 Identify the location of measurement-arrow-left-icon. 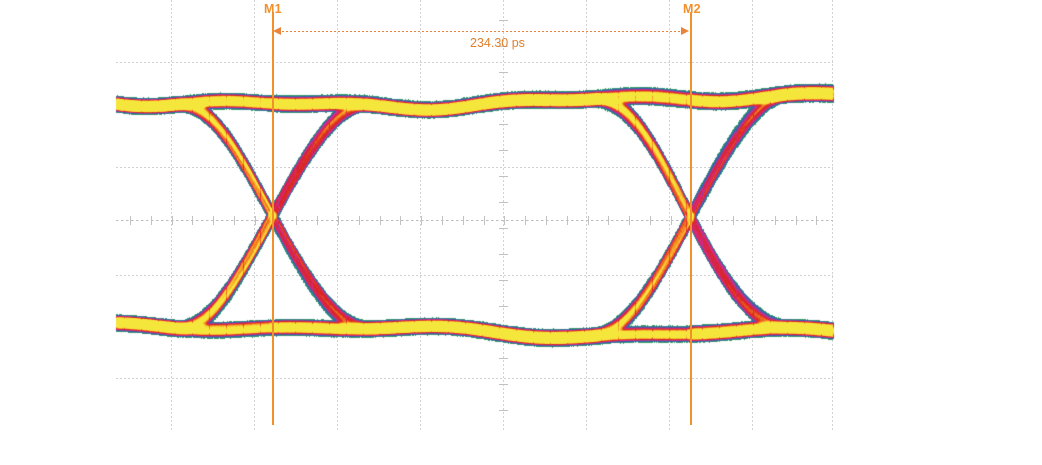
(277, 31).